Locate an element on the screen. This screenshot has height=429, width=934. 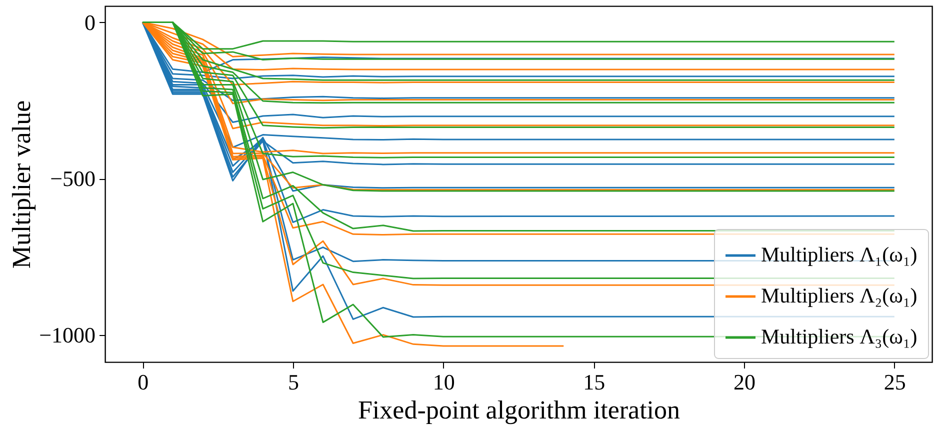
x-tick-label: 20 is located at coordinates (745, 382).